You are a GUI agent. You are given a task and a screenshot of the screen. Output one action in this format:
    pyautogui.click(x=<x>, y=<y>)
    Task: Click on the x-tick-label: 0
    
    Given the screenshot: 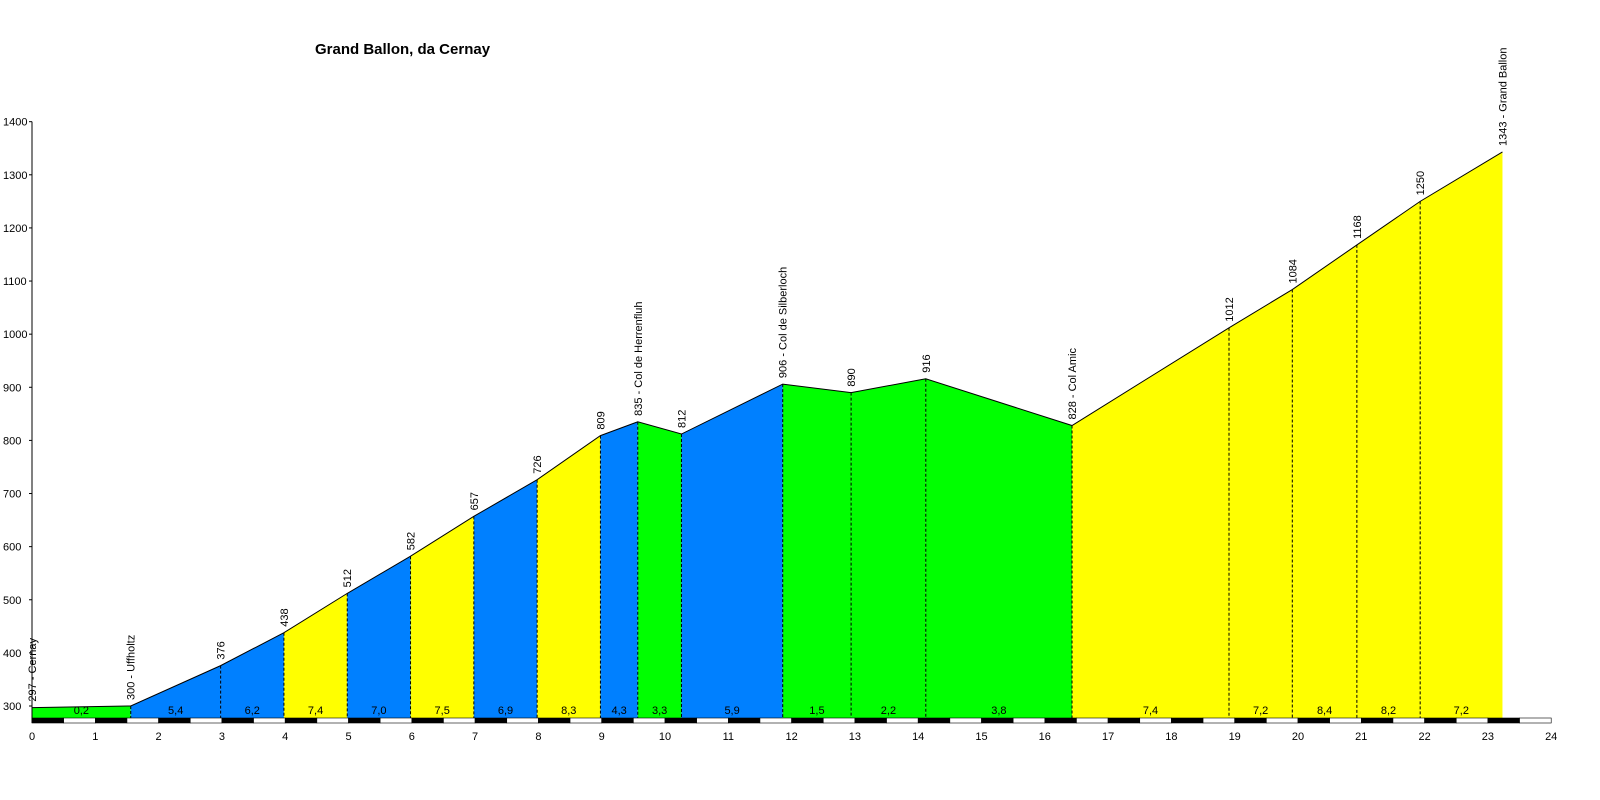 What is the action you would take?
    pyautogui.click(x=32, y=737)
    